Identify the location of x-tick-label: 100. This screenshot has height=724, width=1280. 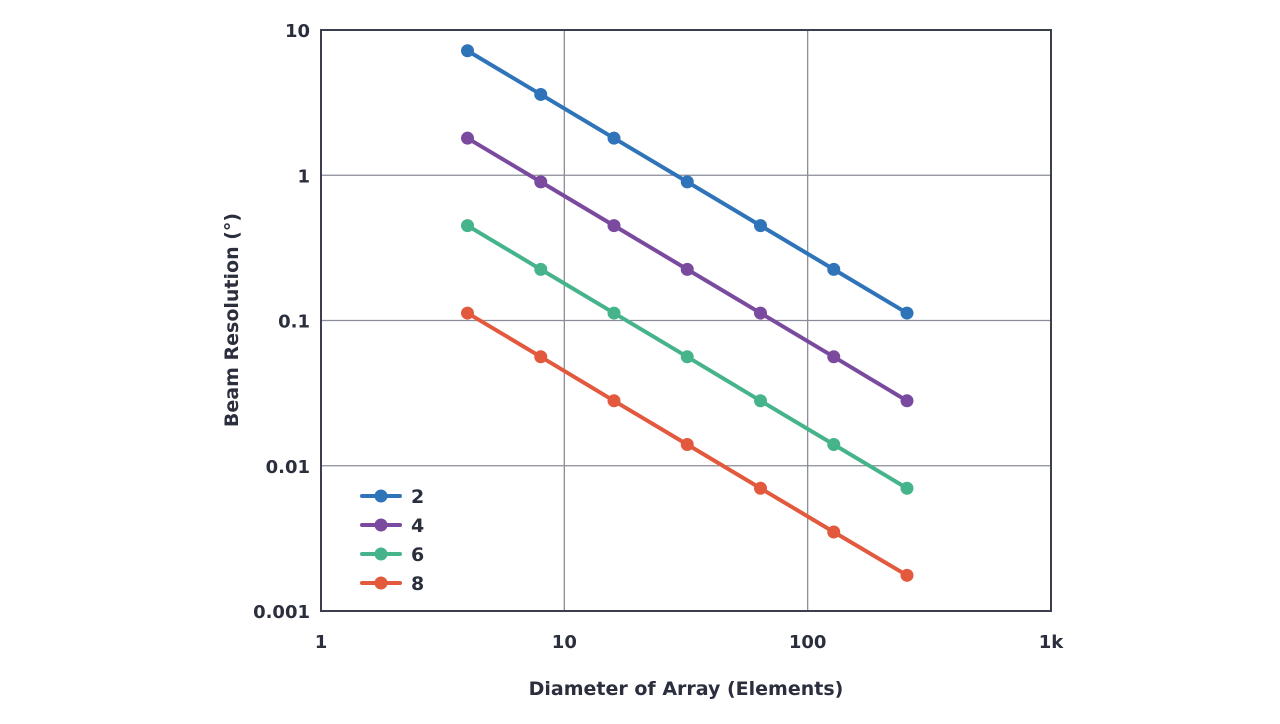
(808, 642).